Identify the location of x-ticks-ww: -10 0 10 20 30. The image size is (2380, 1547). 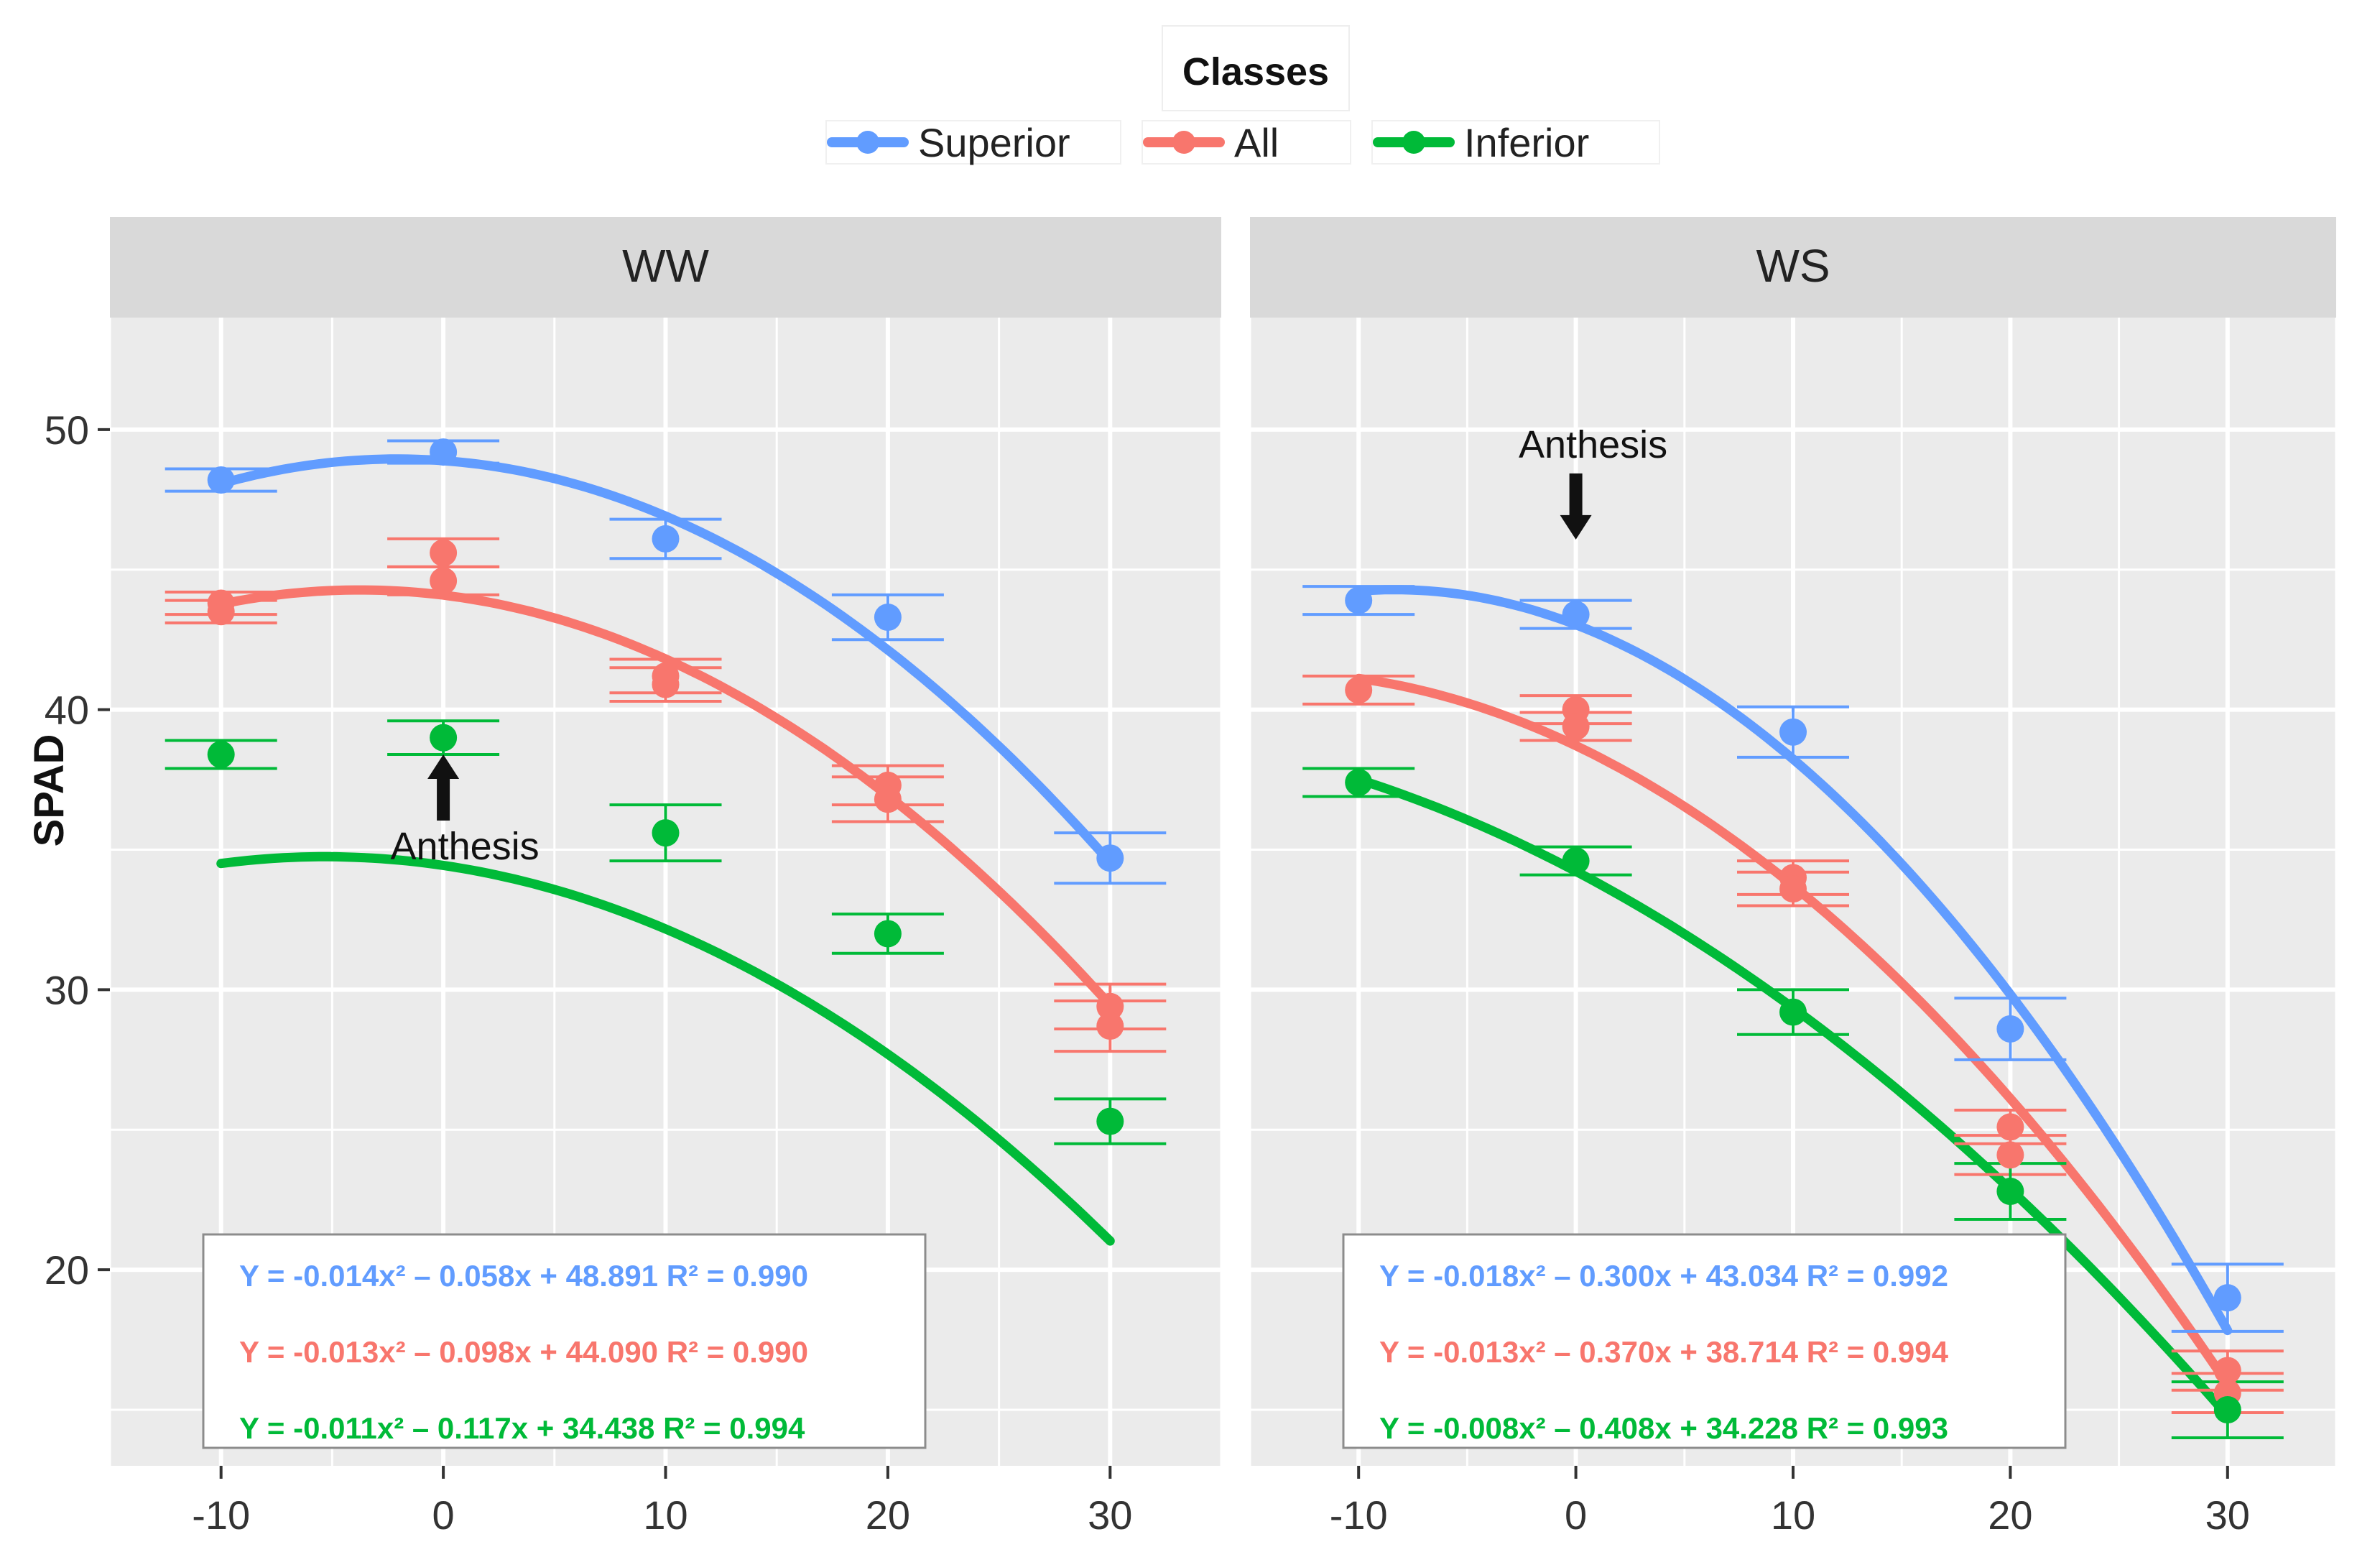
(662, 1502).